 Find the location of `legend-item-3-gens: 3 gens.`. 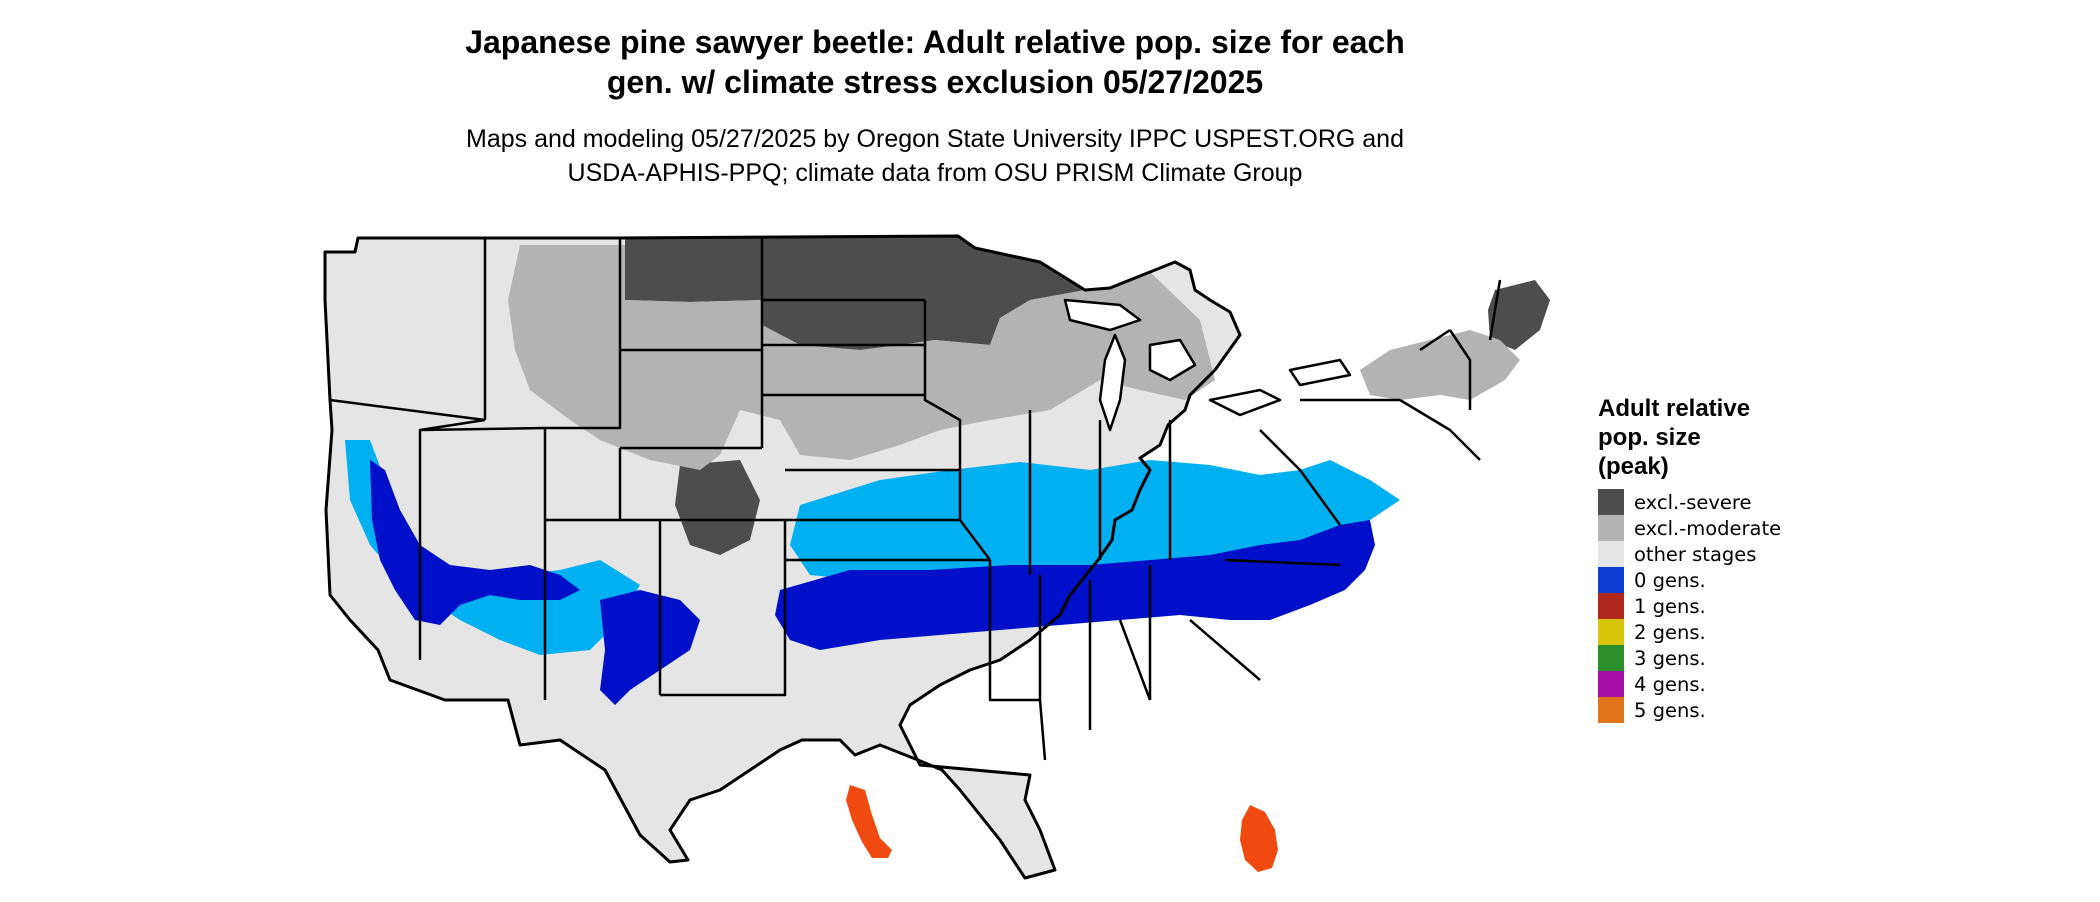

legend-item-3-gens: 3 gens. is located at coordinates (1698, 658).